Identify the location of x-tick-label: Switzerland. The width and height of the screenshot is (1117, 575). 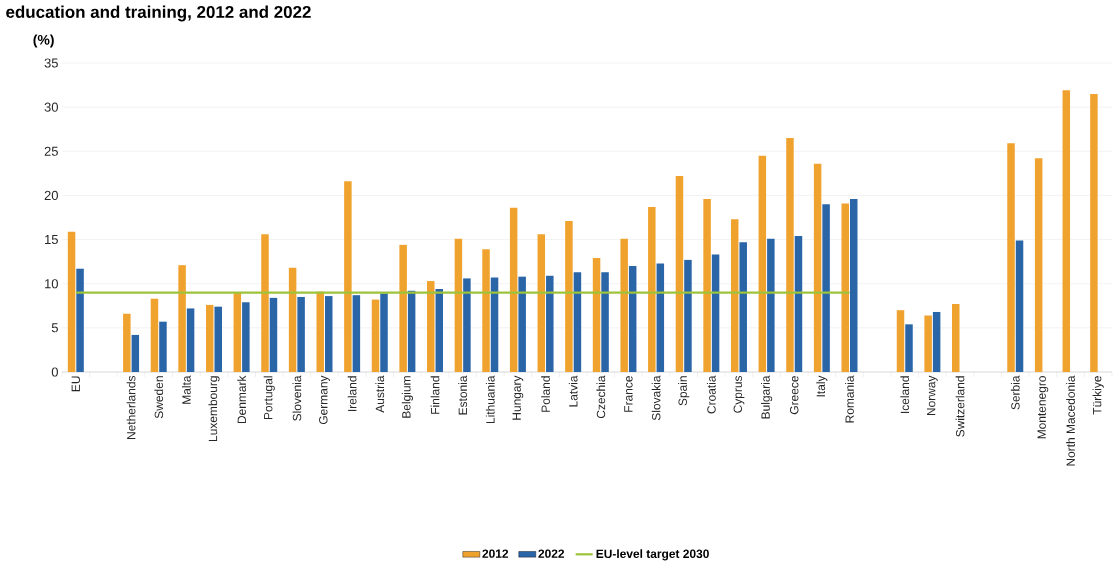
(960, 406).